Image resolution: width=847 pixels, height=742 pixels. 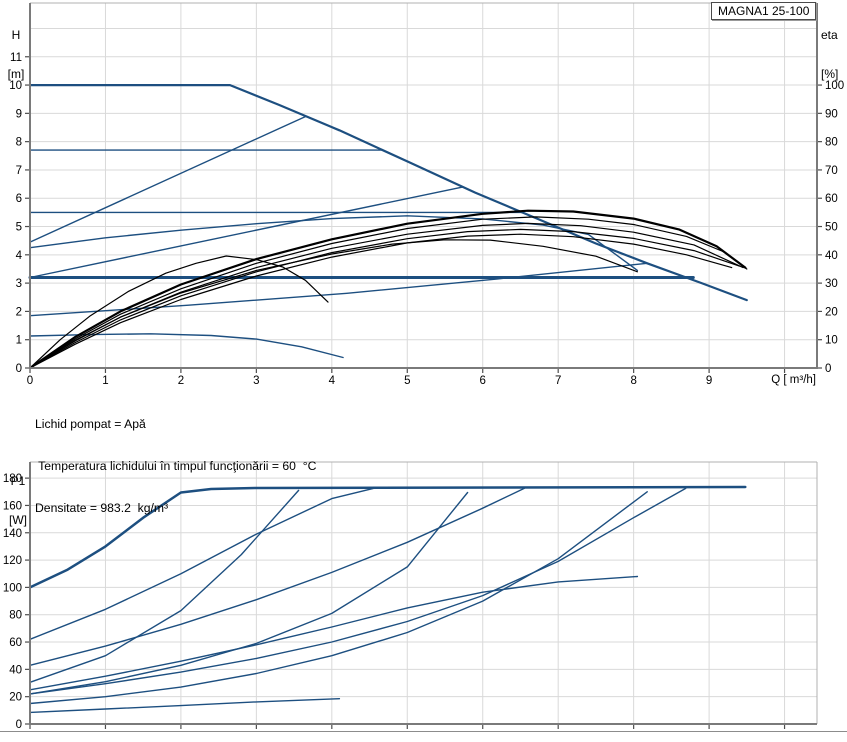 What do you see at coordinates (19, 171) in the screenshot?
I see `y-tick-label-left: 7` at bounding box center [19, 171].